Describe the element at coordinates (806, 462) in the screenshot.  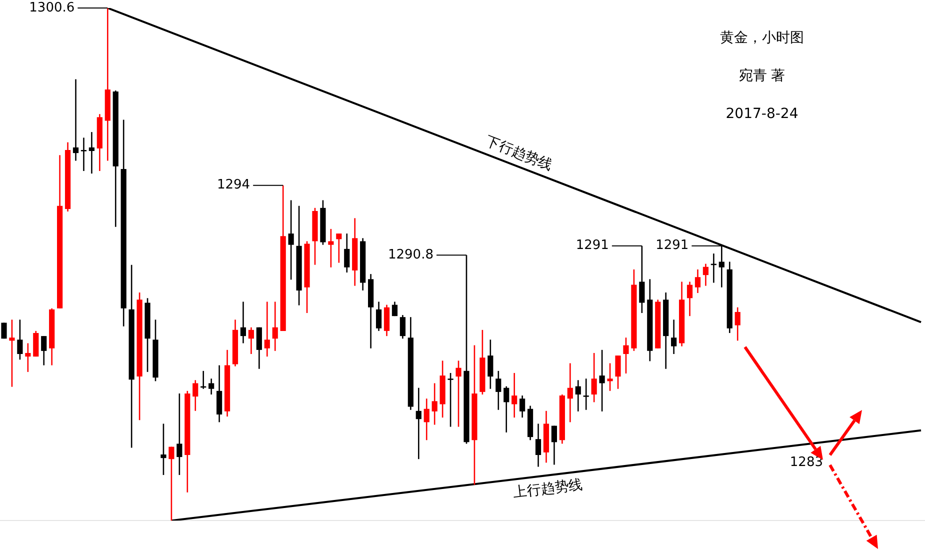
I see `annotation: 1283` at that location.